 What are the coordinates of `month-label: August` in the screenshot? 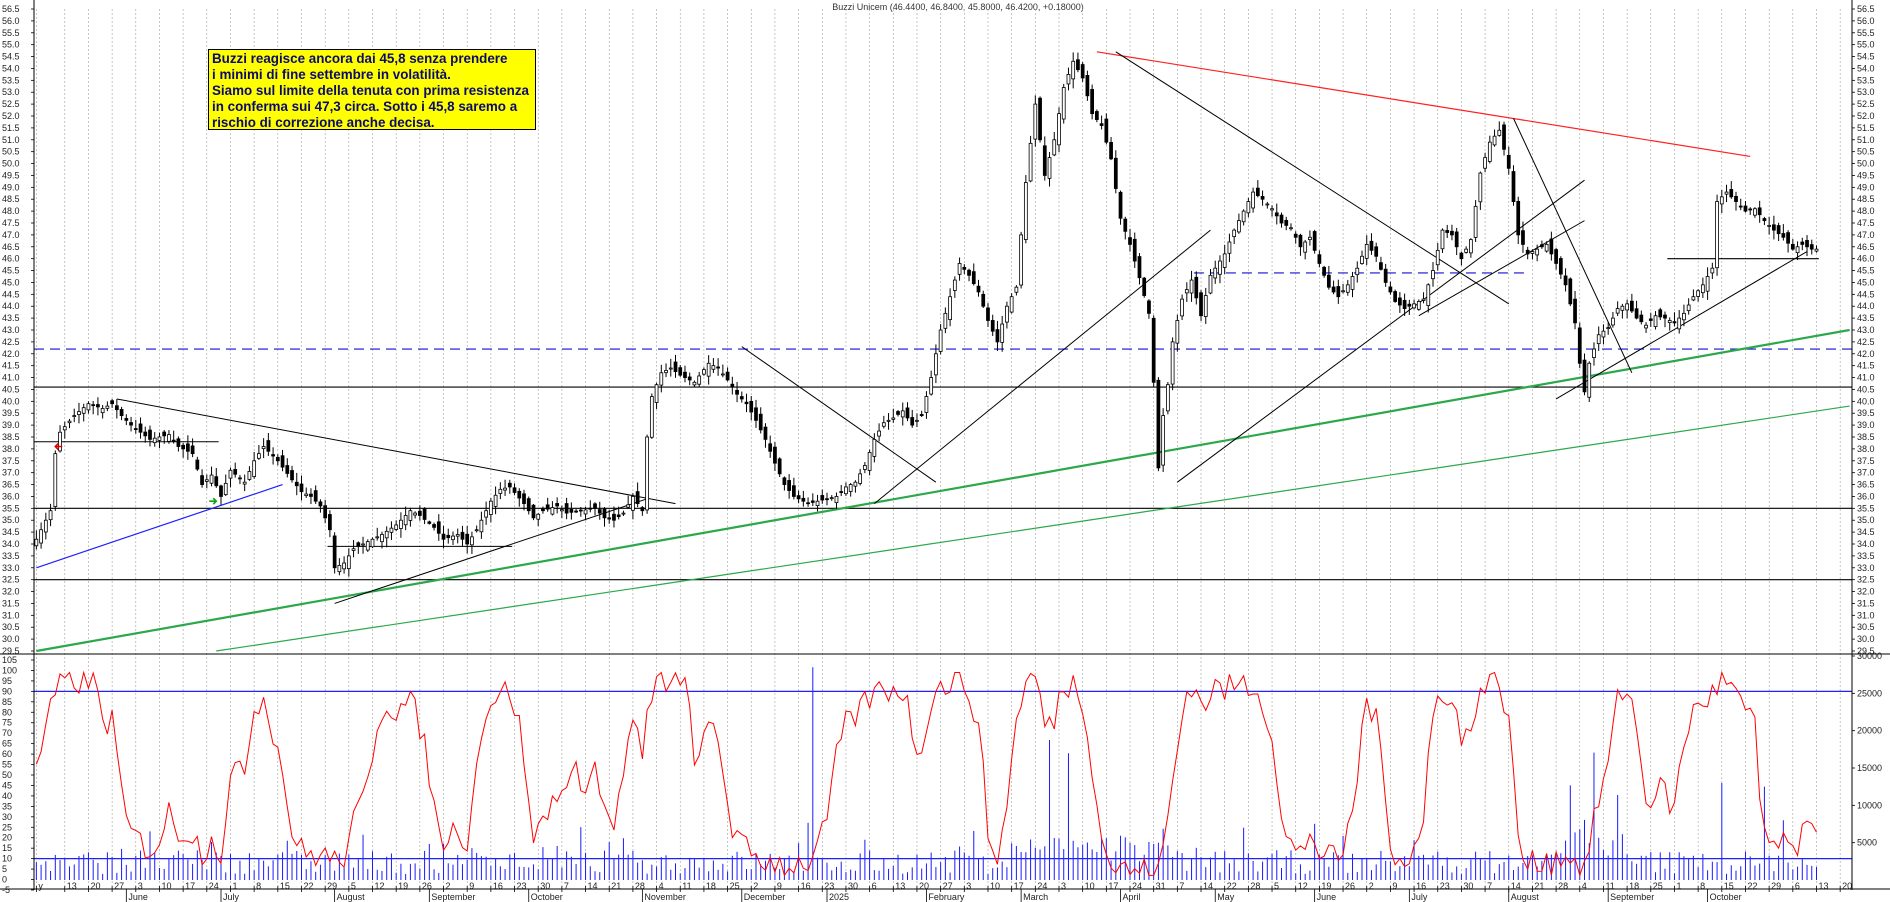 It's located at (1525, 897).